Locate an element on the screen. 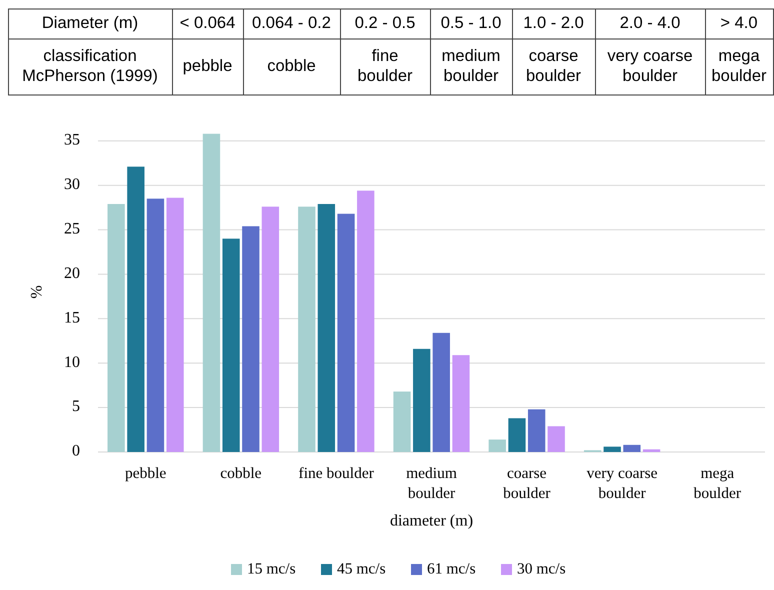  category-label: Diameter (m) is located at coordinates (90, 23).